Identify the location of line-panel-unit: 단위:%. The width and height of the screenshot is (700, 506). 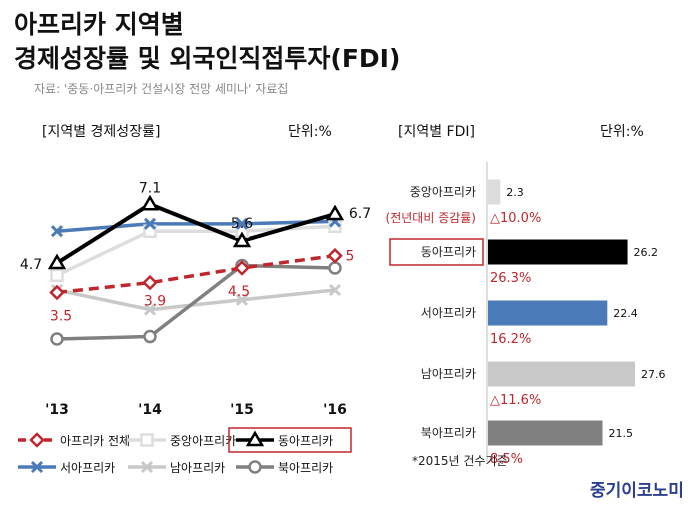
(310, 132).